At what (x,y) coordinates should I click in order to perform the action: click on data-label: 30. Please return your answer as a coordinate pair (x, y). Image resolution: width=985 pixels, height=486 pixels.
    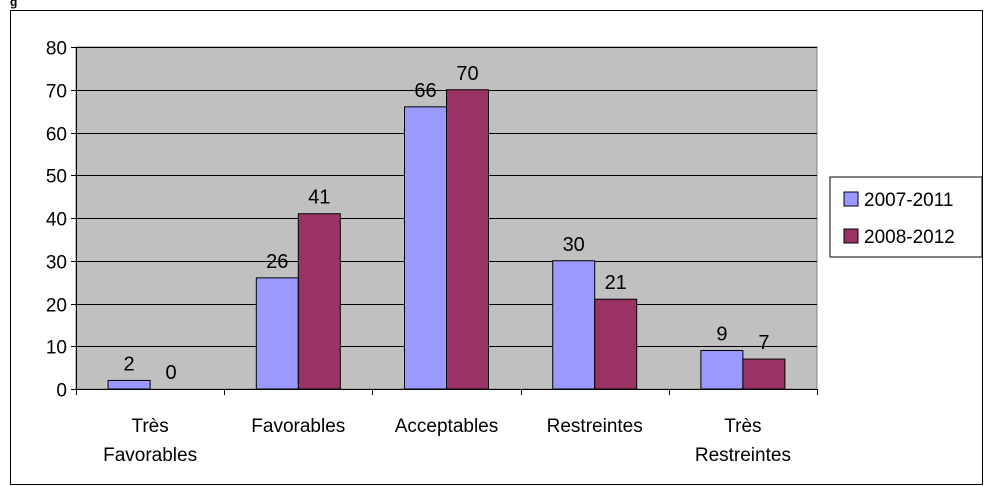
    Looking at the image, I should click on (574, 245).